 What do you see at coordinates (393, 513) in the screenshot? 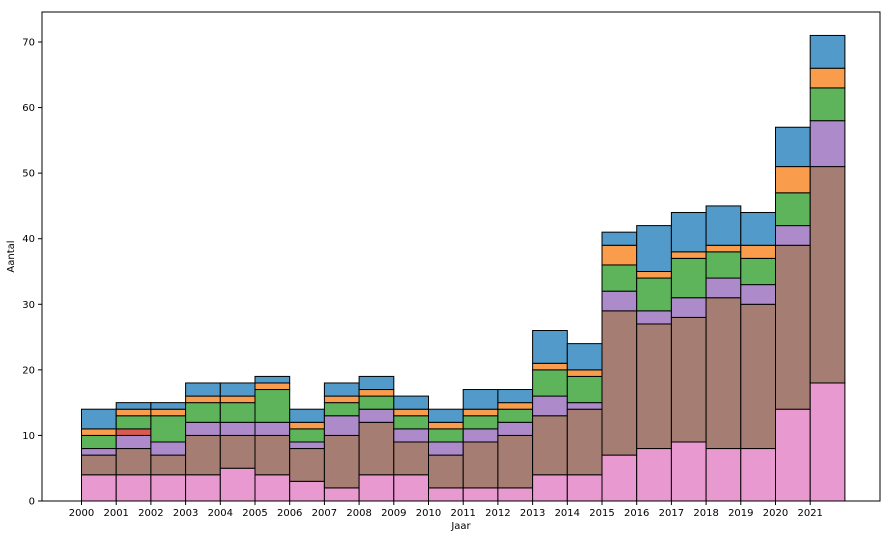
I see `x-tick-label: 2009` at bounding box center [393, 513].